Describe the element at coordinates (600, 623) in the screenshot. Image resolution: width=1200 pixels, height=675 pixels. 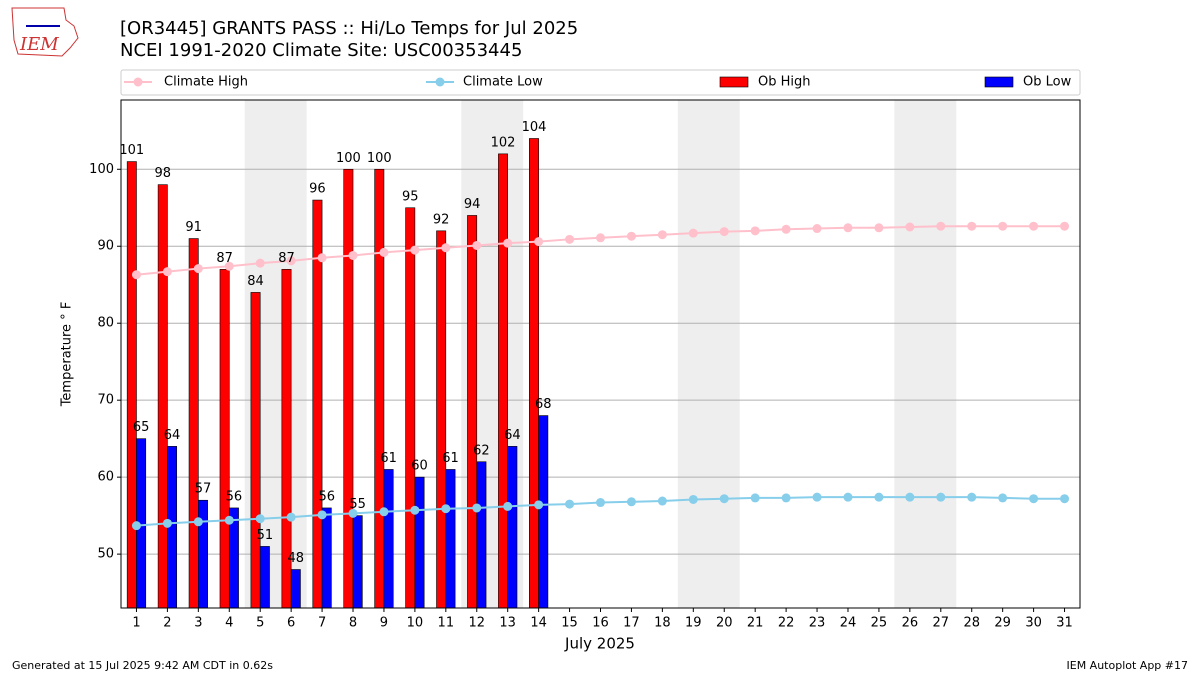
I see `x-tick-label: 16` at that location.